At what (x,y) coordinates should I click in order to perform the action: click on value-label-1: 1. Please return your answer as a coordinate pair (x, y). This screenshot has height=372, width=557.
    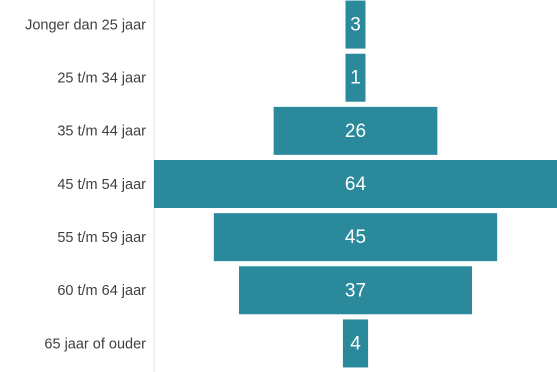
    Looking at the image, I should click on (355, 78).